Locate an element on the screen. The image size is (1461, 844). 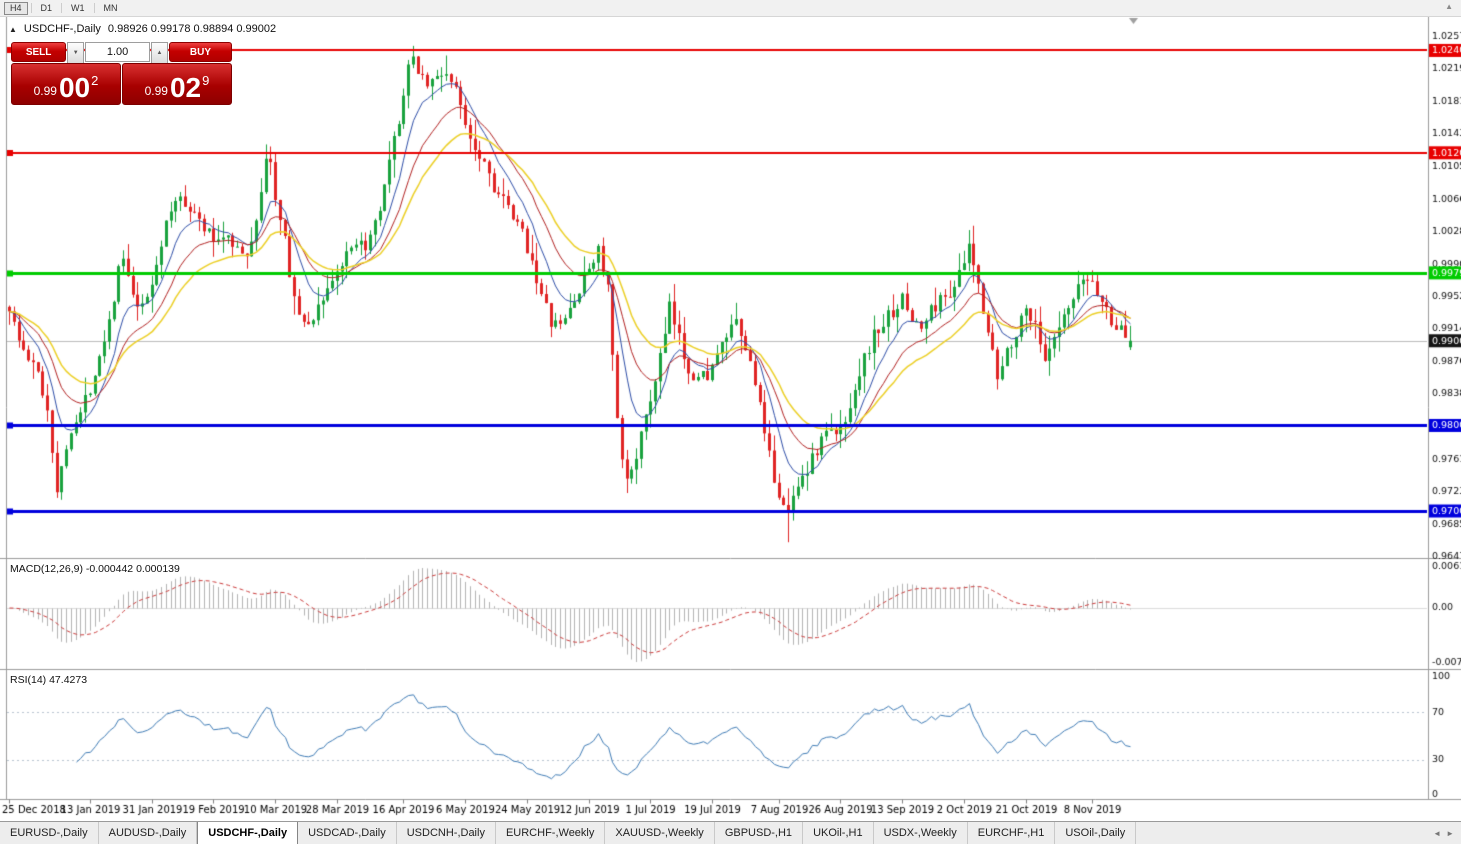
timeframe-toolbar: H4 D1 W1 MN is located at coordinates (730, 8).